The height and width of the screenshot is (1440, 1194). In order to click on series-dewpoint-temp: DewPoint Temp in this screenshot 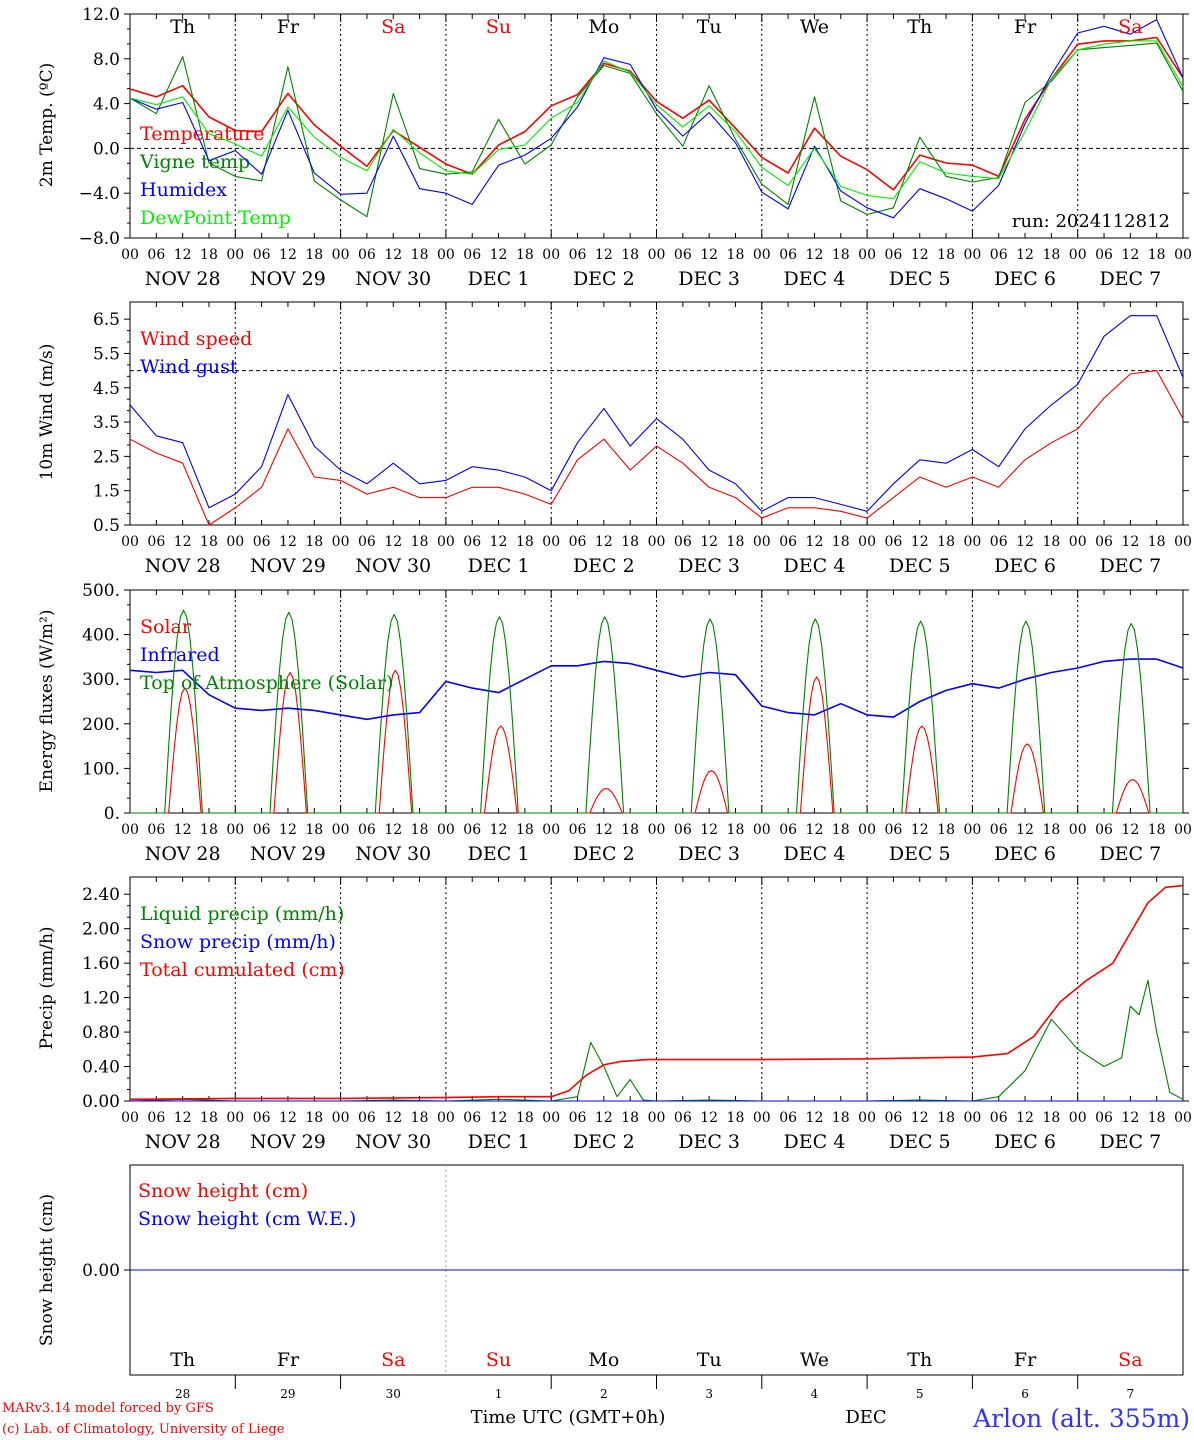, I will do `click(656, 134)`.